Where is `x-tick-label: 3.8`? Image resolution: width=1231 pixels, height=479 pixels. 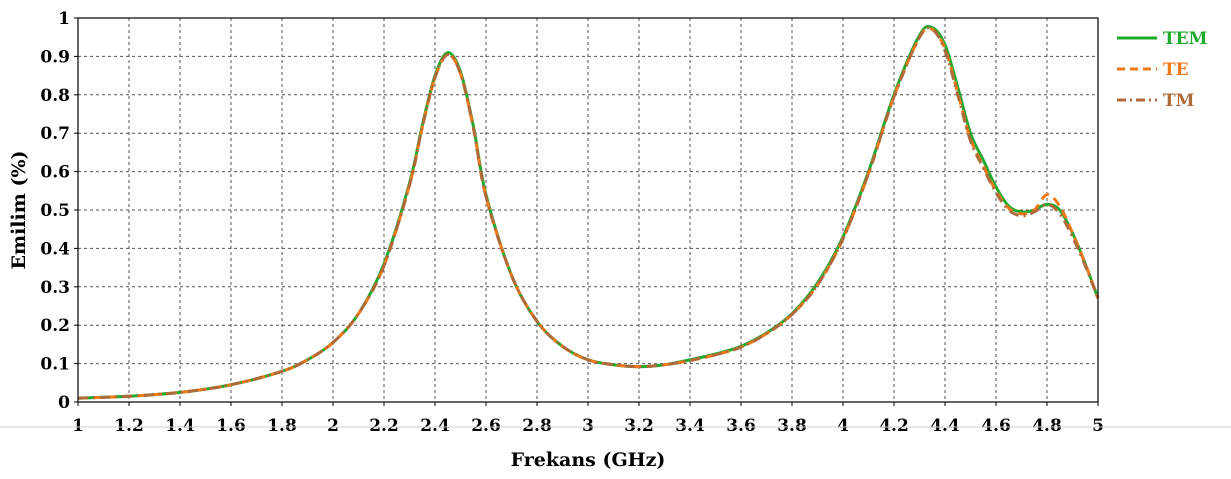
x-tick-label: 3.8 is located at coordinates (792, 426).